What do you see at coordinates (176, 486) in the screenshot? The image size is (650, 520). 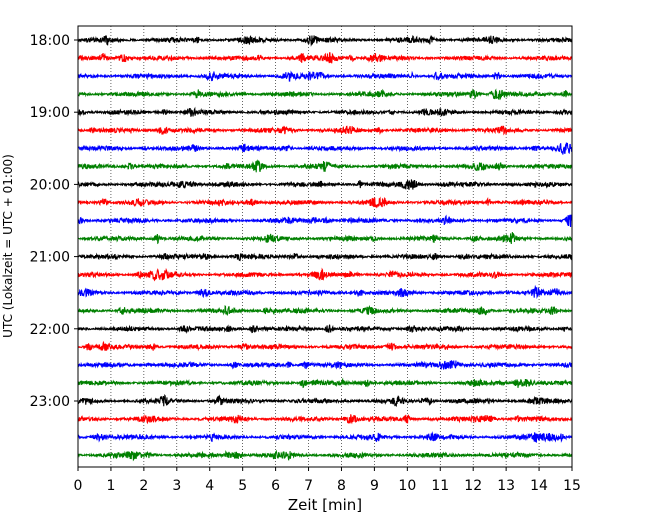 I see `x-tick-label: 3` at bounding box center [176, 486].